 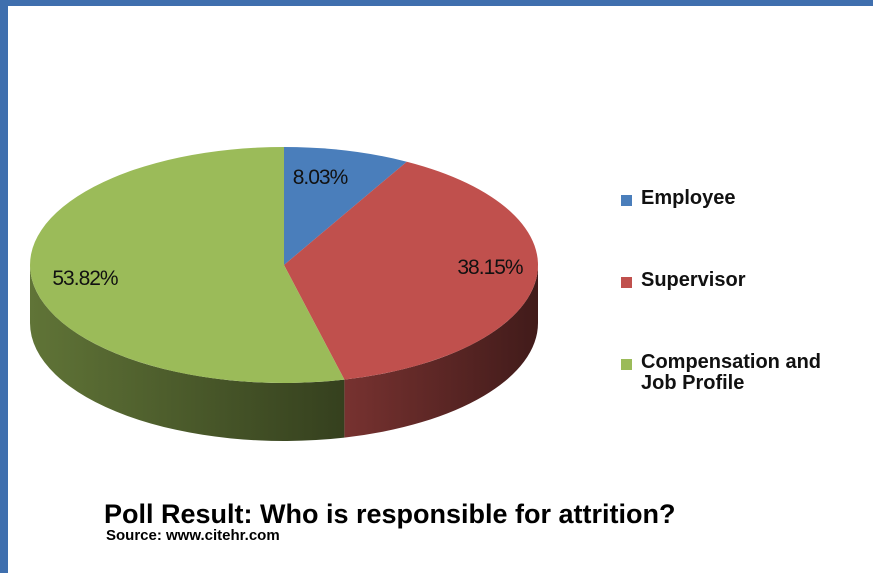 What do you see at coordinates (320, 177) in the screenshot?
I see `pie-slice-label: 8.03%` at bounding box center [320, 177].